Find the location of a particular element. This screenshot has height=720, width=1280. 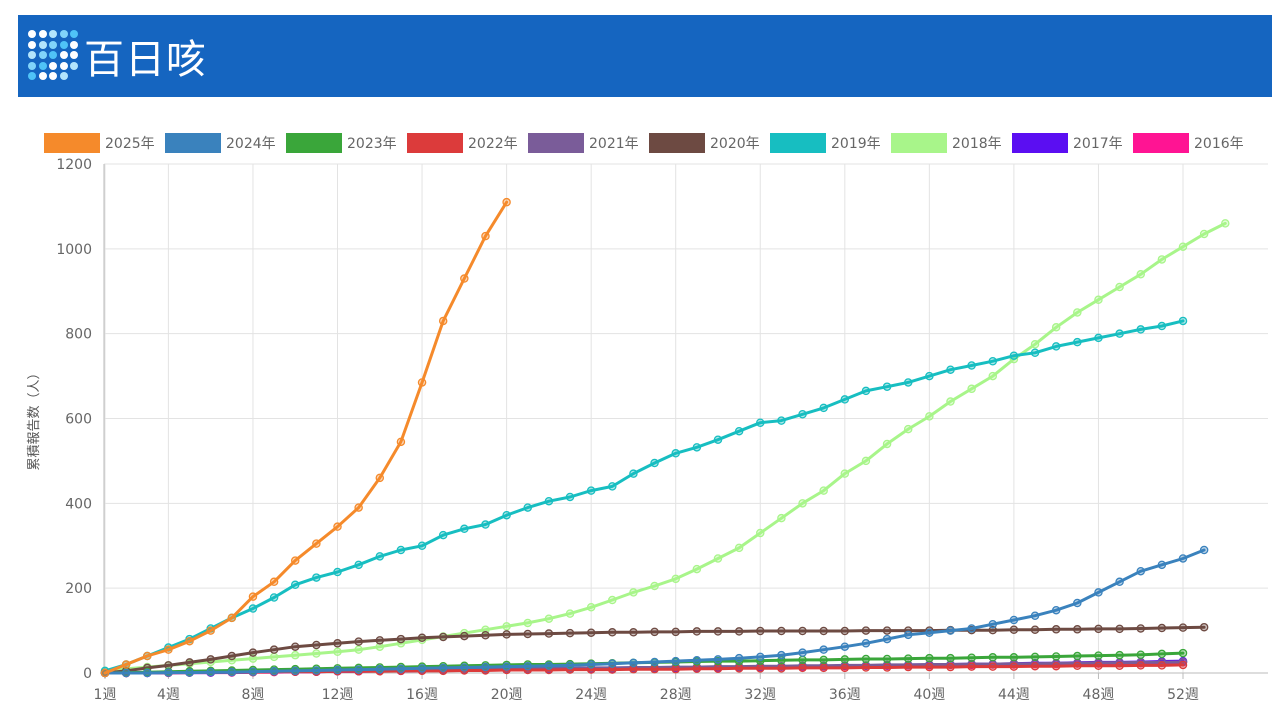

x-tick-label: 48週 is located at coordinates (1099, 695).